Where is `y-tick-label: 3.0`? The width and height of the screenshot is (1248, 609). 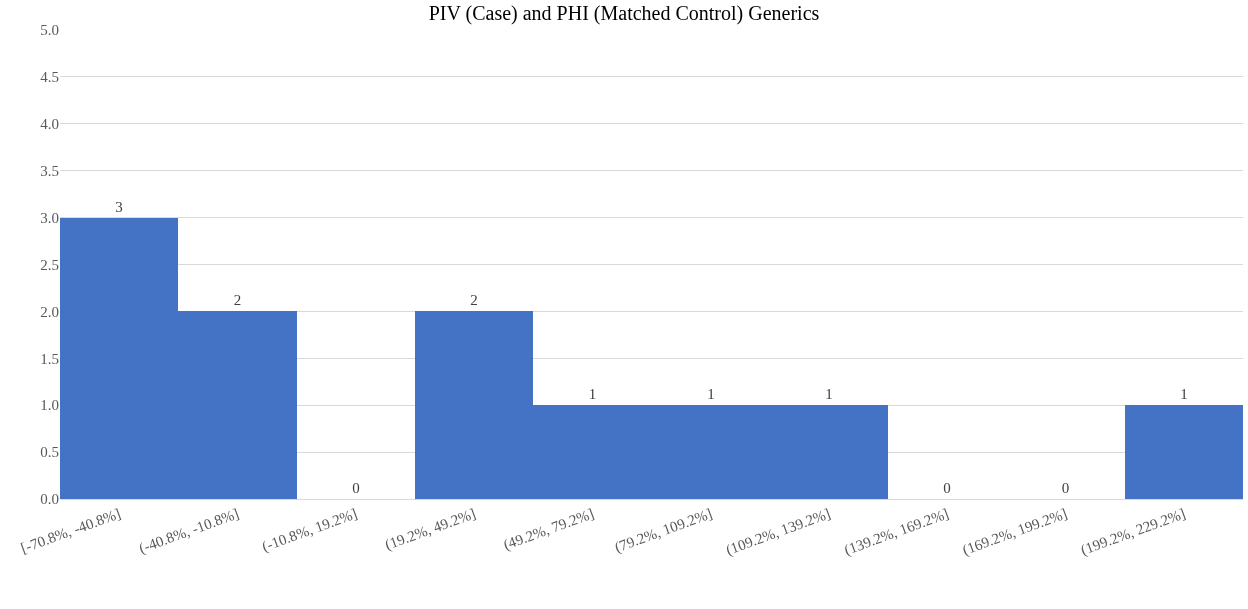
y-tick-label: 3.0 is located at coordinates (49, 217).